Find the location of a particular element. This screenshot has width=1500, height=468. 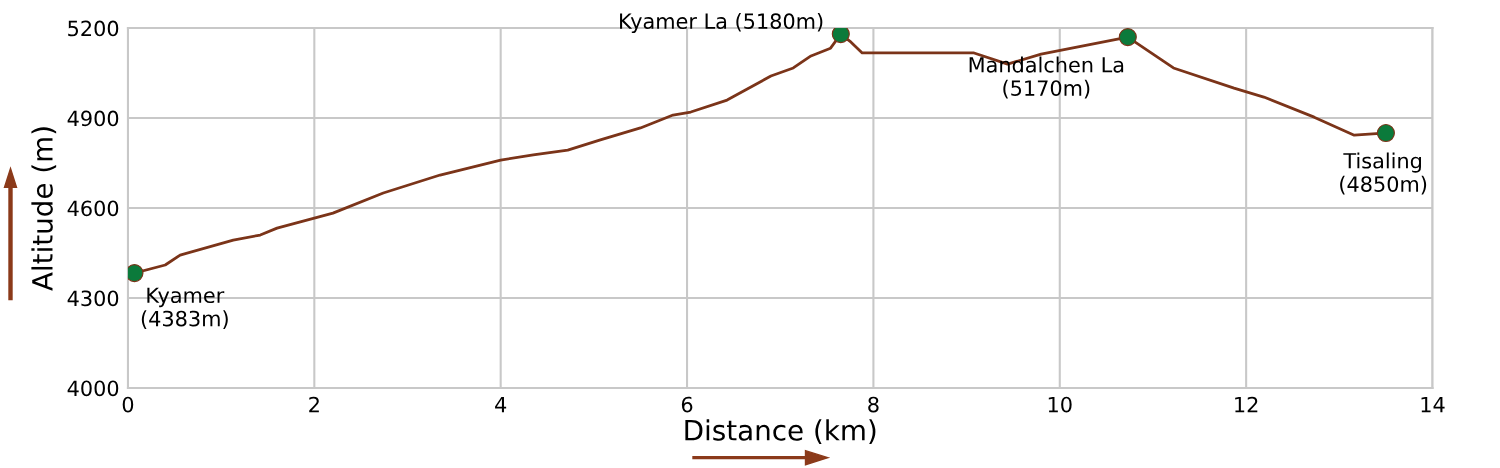

x-tick-label: 12 is located at coordinates (1246, 404).